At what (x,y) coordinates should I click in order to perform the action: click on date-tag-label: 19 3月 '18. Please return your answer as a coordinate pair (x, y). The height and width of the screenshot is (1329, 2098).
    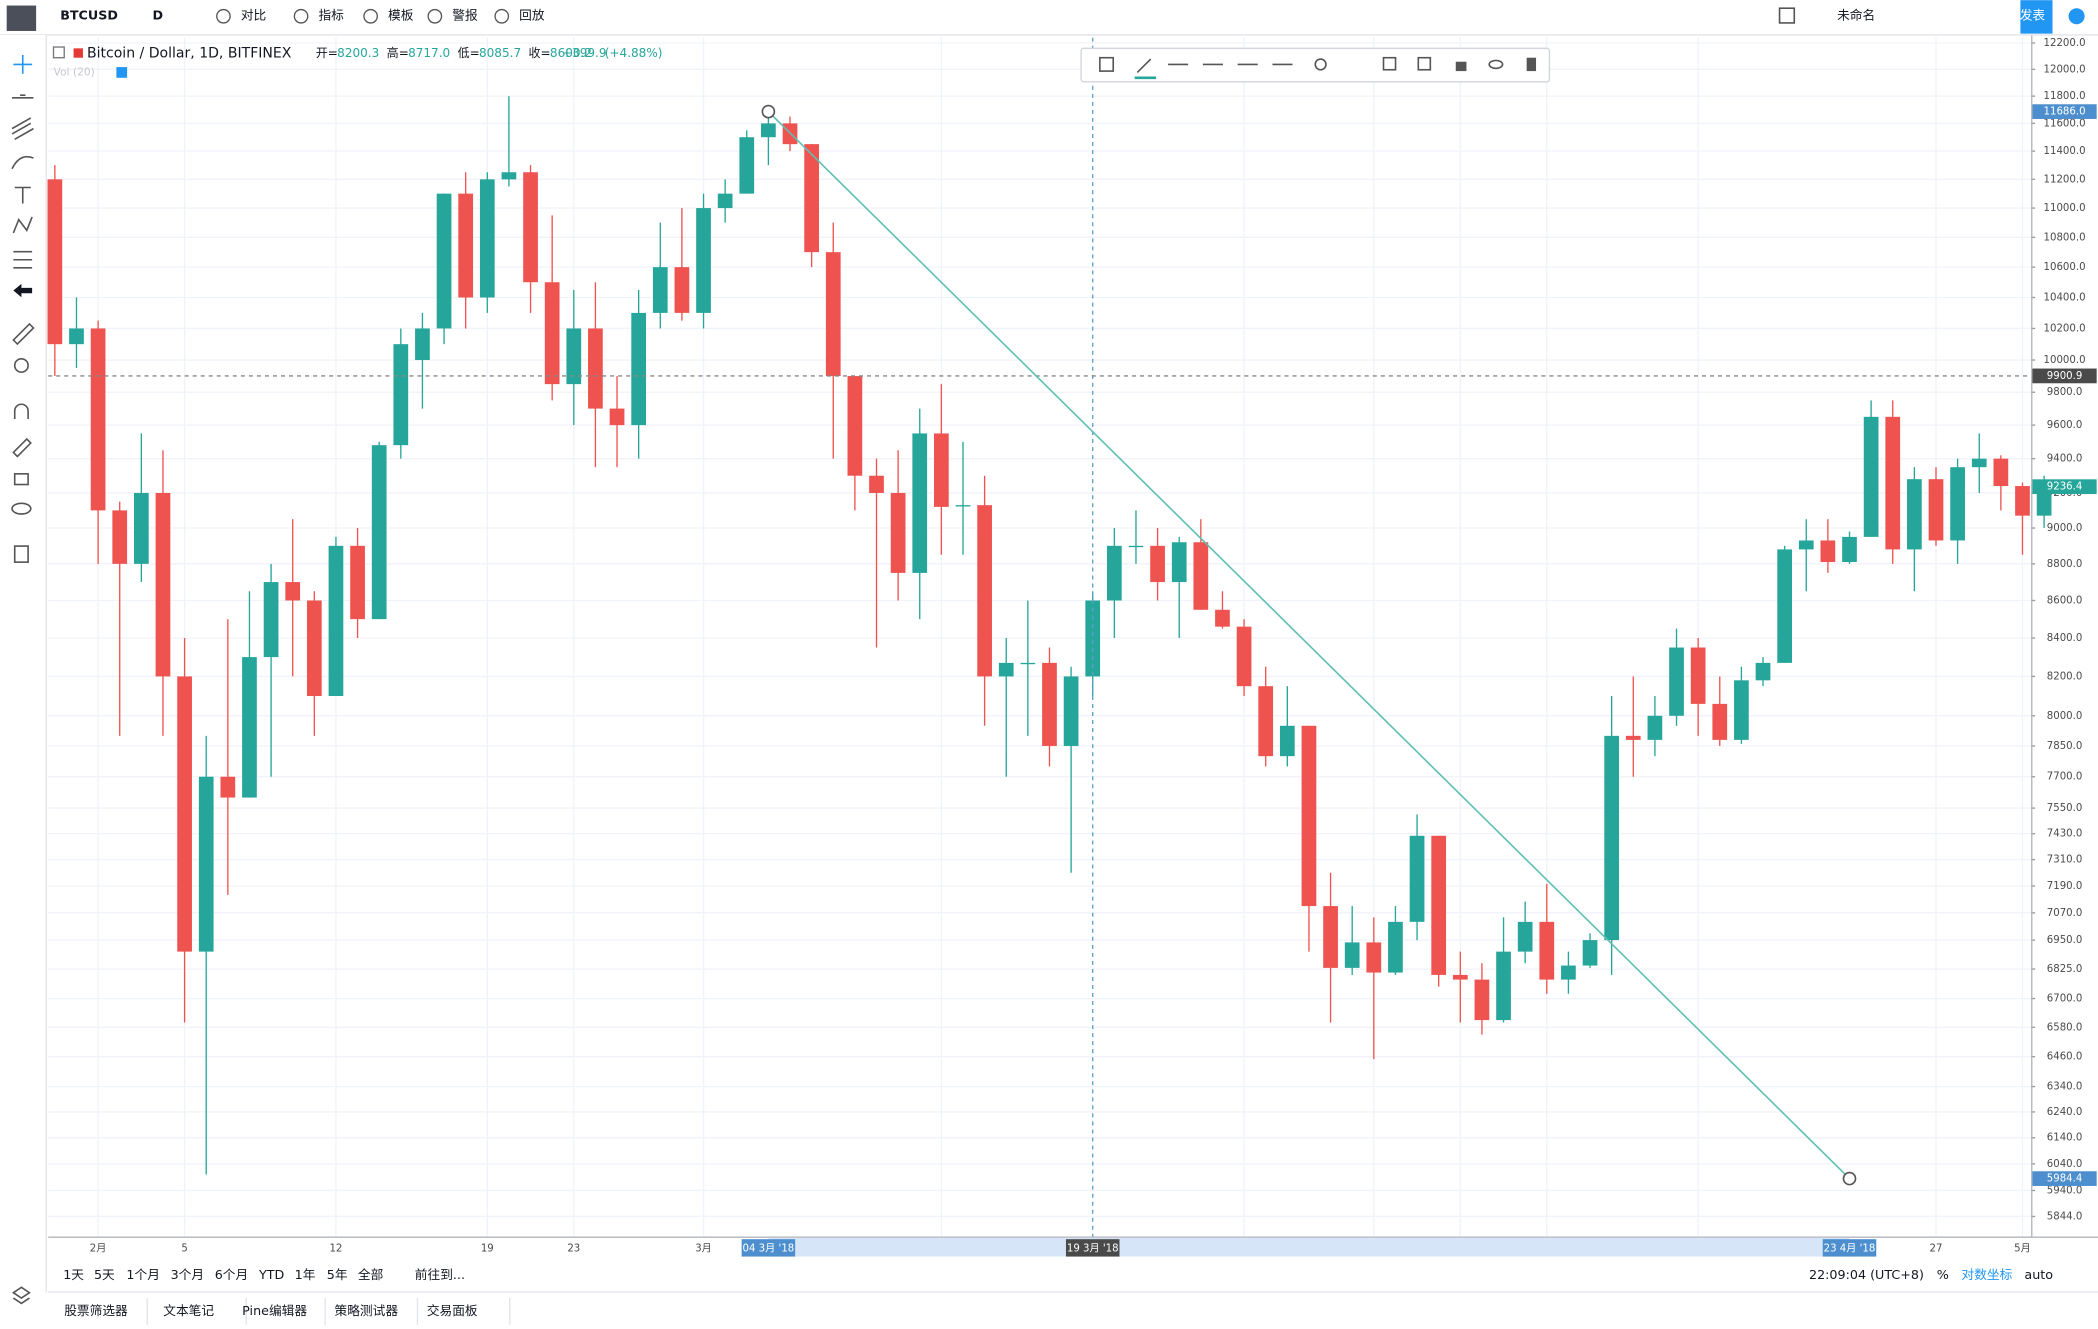
    Looking at the image, I should click on (1093, 1249).